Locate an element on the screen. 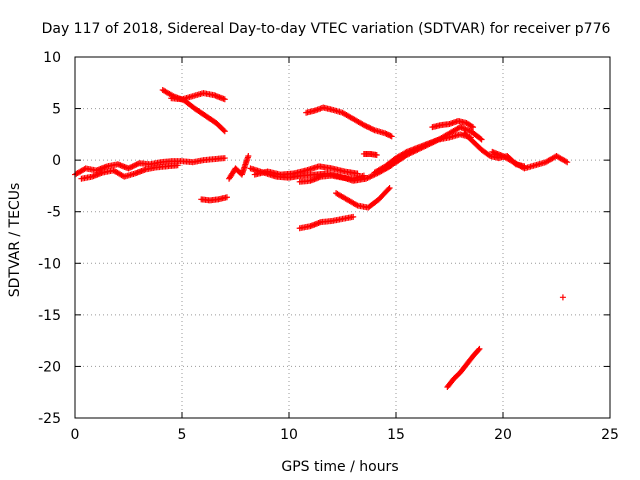  y-tick-label: 5 is located at coordinates (56, 110).